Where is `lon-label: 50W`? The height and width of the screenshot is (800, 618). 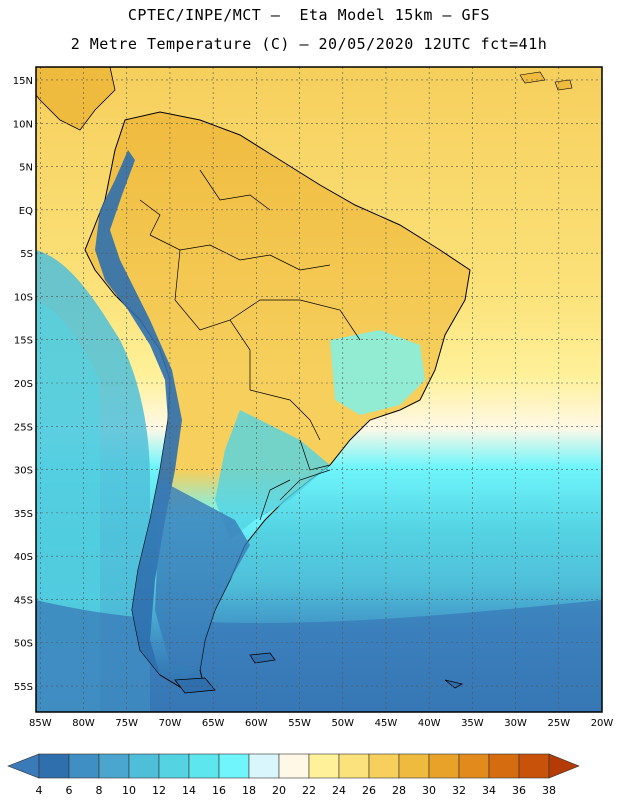
lon-label: 50W is located at coordinates (342, 723).